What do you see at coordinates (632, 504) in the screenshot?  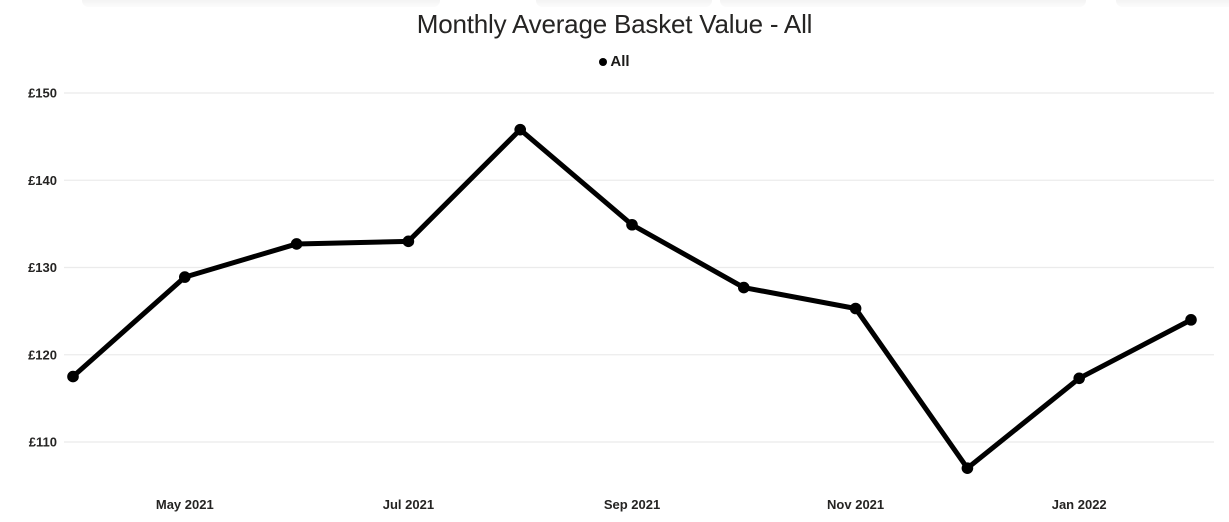 I see `x-axis-tick-label: Sep 2021` at bounding box center [632, 504].